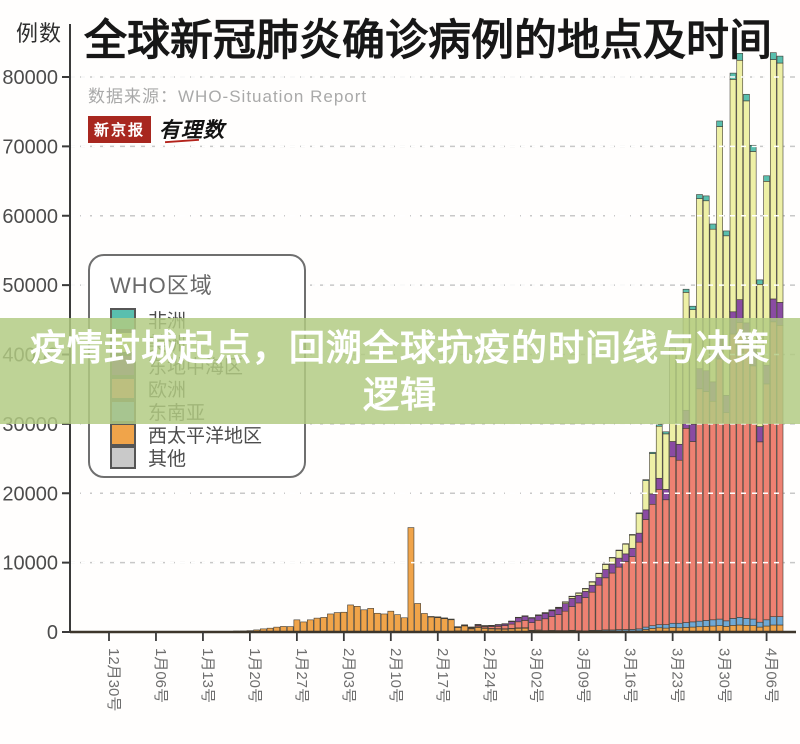  Describe the element at coordinates (428, 41) in the screenshot. I see `chart-title: 全球新冠肺炎确诊病例的地点及时间` at that location.